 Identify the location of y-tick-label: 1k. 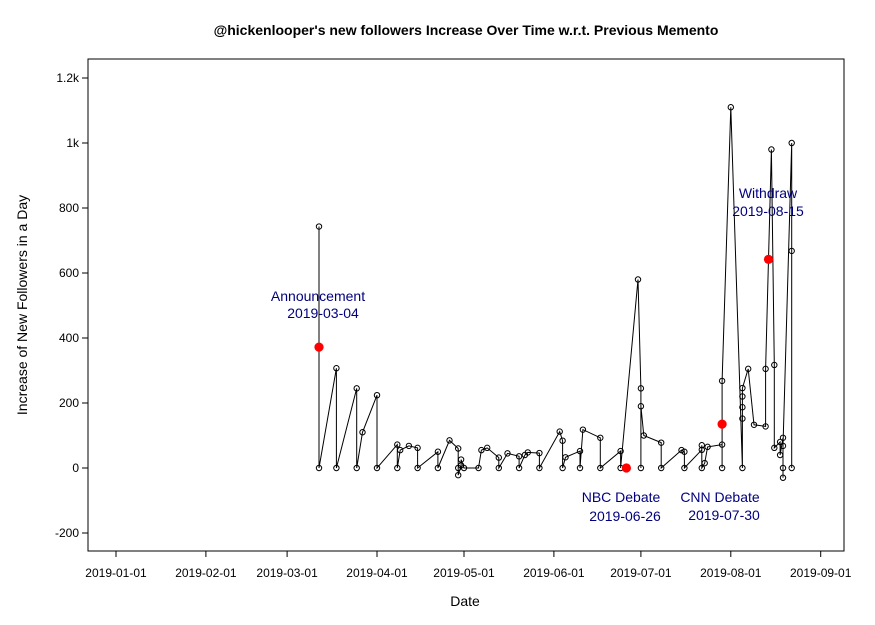
(73, 143).